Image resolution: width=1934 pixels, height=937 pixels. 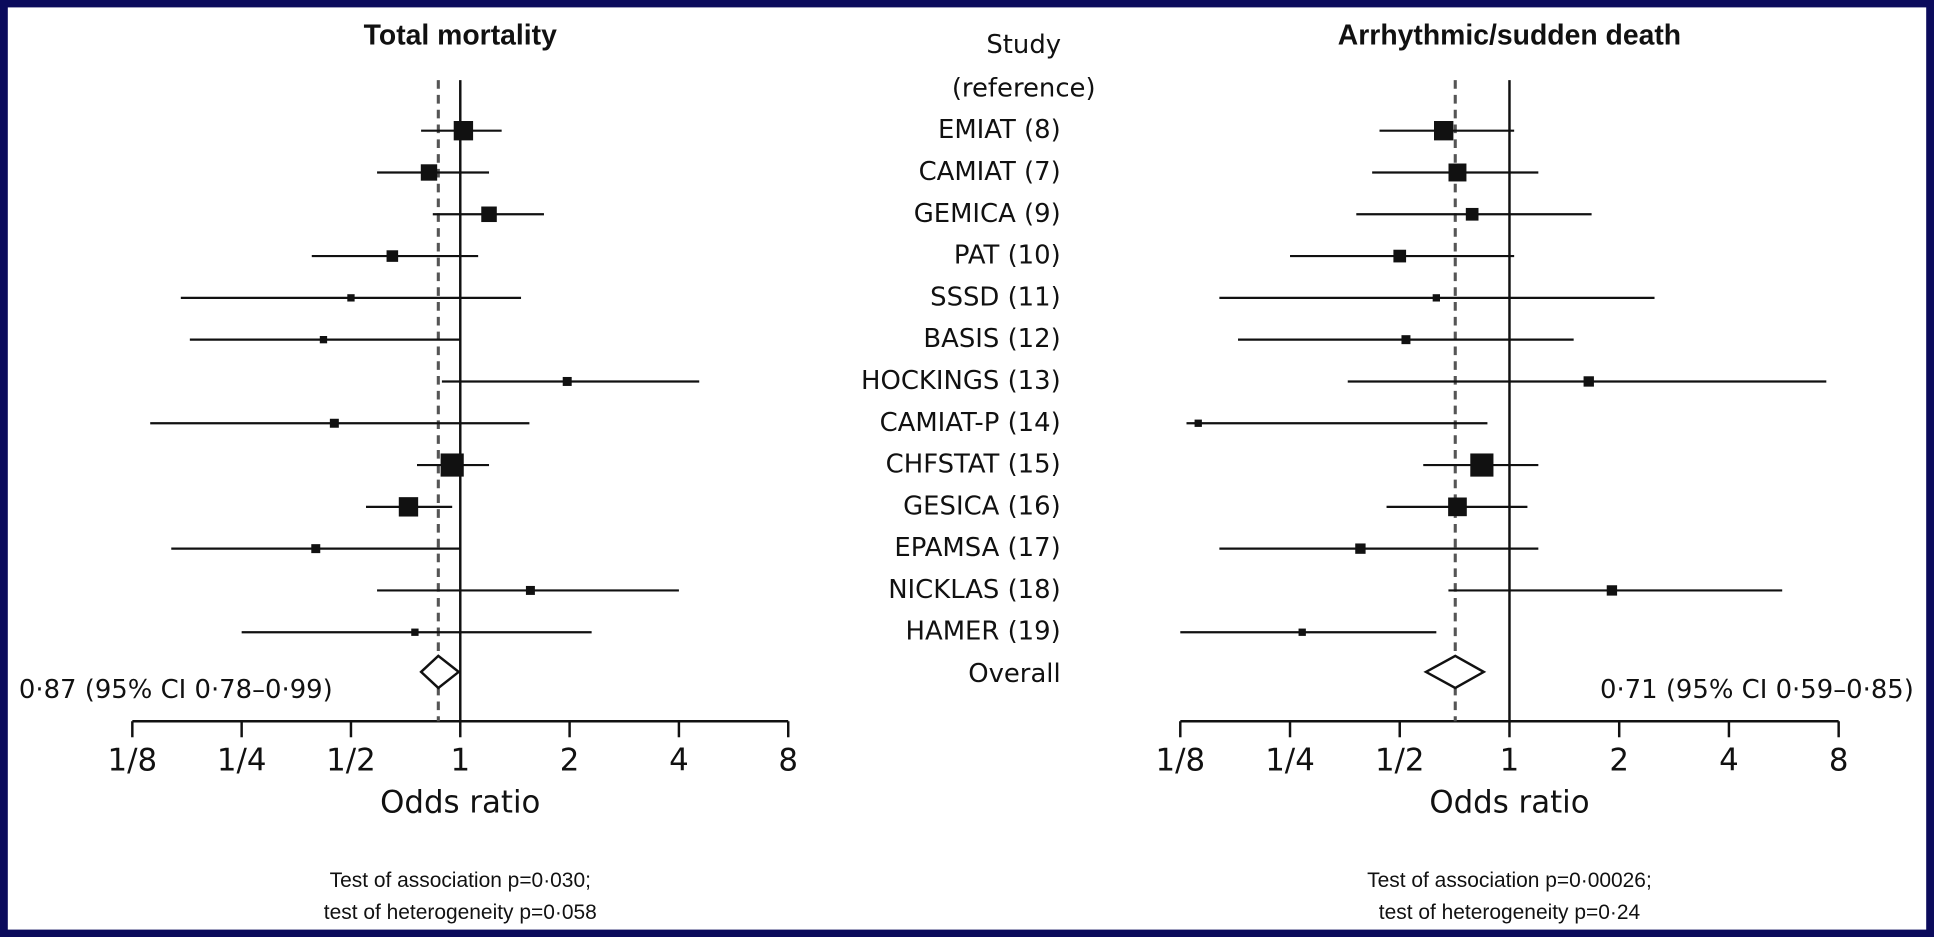 I want to click on study-label: CAMIAT (7), so click(x=990, y=172).